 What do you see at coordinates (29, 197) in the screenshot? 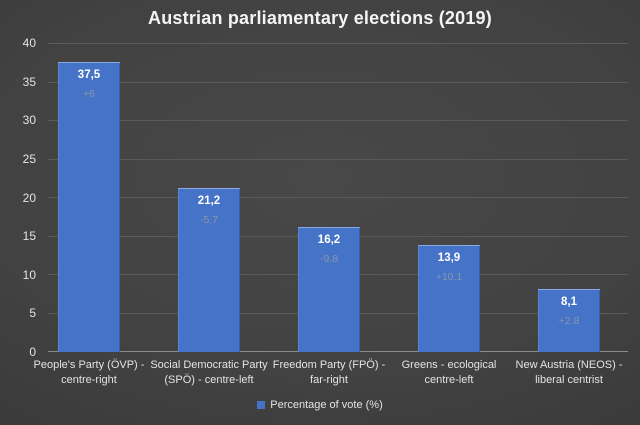
I see `y-tick-label: 20` at bounding box center [29, 197].